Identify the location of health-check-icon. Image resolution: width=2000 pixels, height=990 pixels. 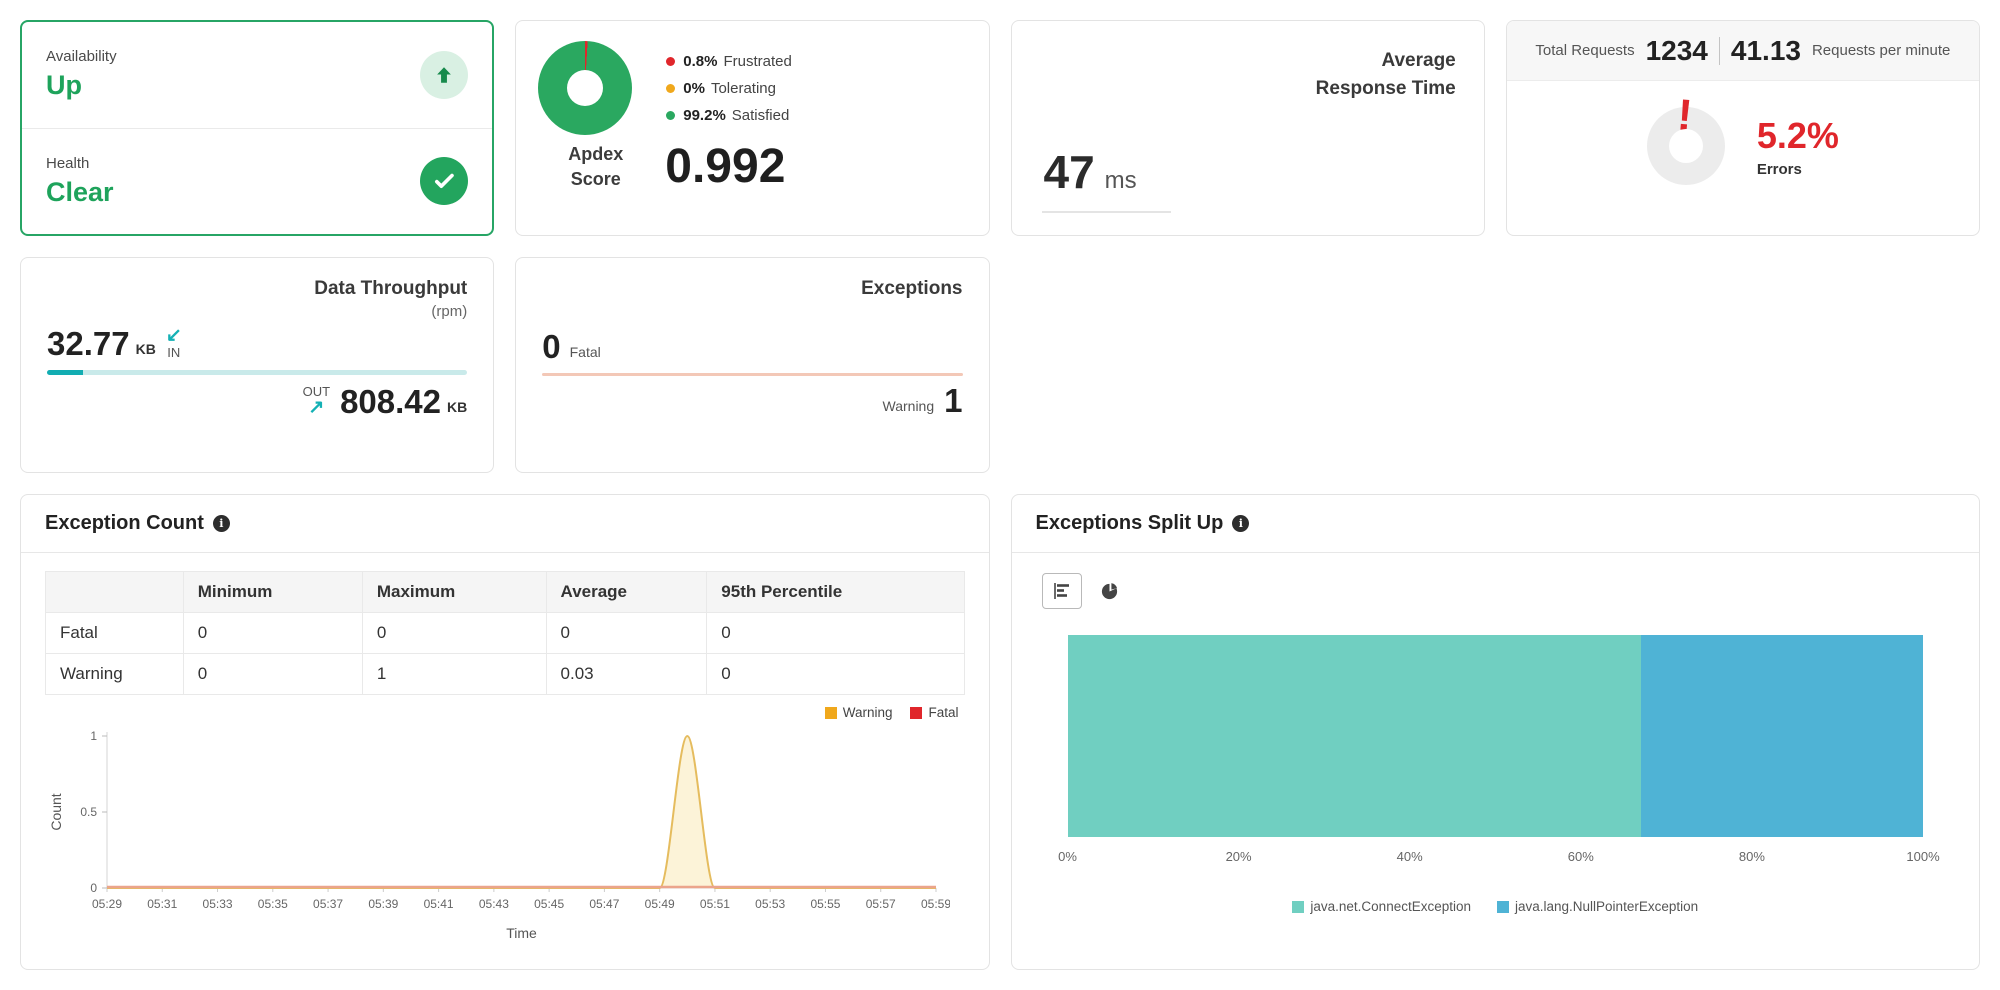
(444, 181).